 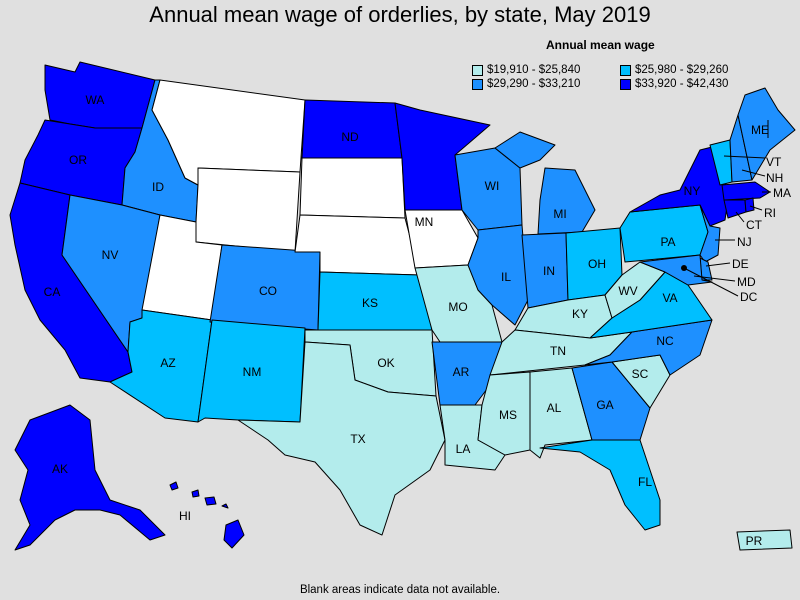 I want to click on label-CO: CO, so click(x=268, y=291).